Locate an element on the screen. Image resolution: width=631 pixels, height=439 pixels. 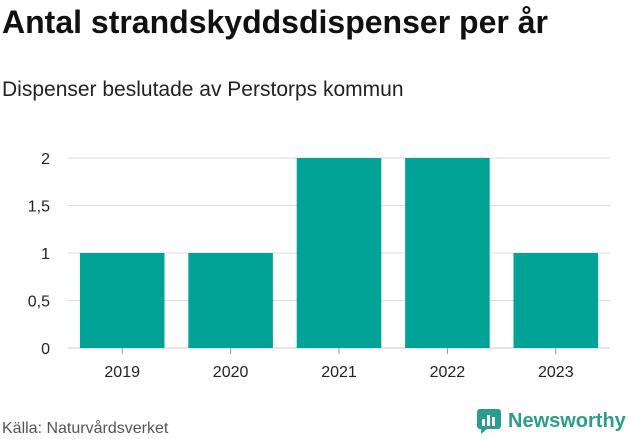
y-tick-label: 0 is located at coordinates (45, 349).